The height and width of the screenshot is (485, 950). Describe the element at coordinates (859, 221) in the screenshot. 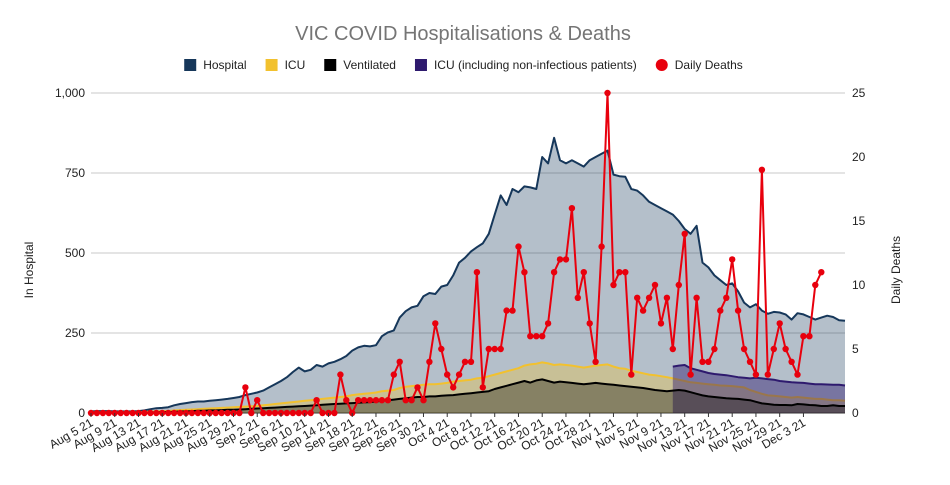

I see `y-right-tick-label: 15` at that location.